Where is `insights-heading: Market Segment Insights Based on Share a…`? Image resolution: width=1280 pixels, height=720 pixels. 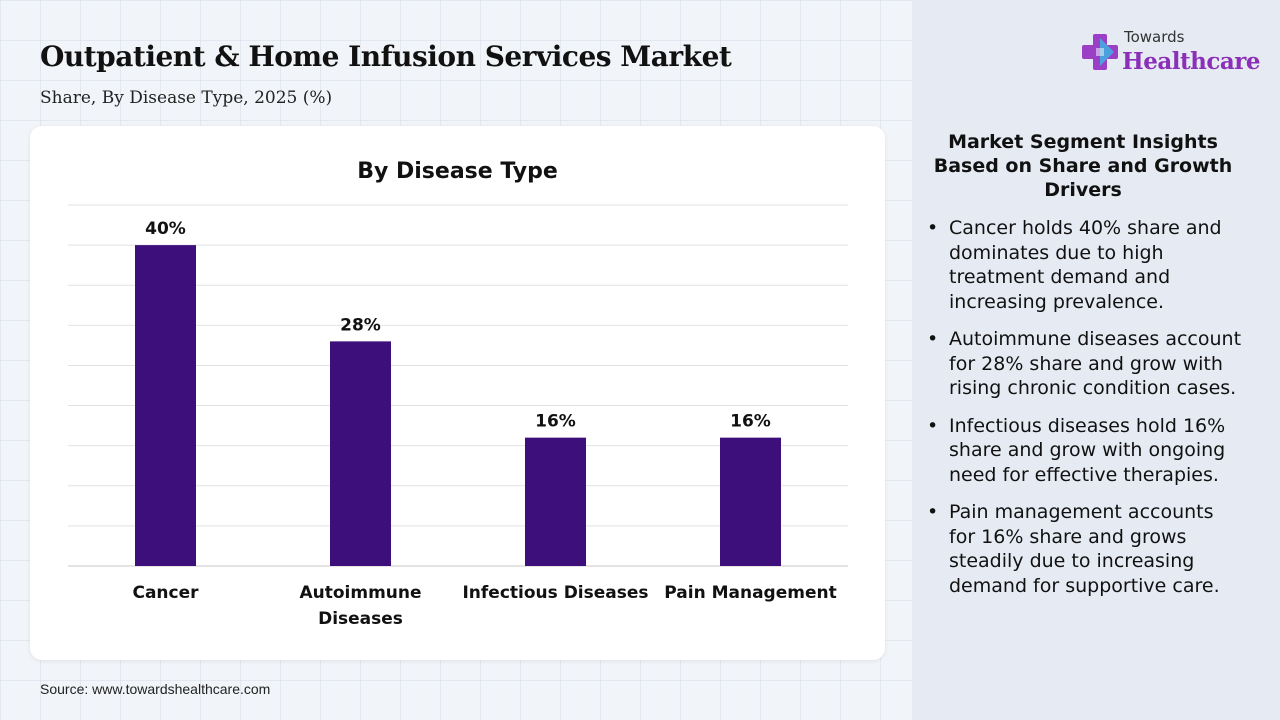 insights-heading: Market Segment Insights Based on Share a… is located at coordinates (1083, 166).